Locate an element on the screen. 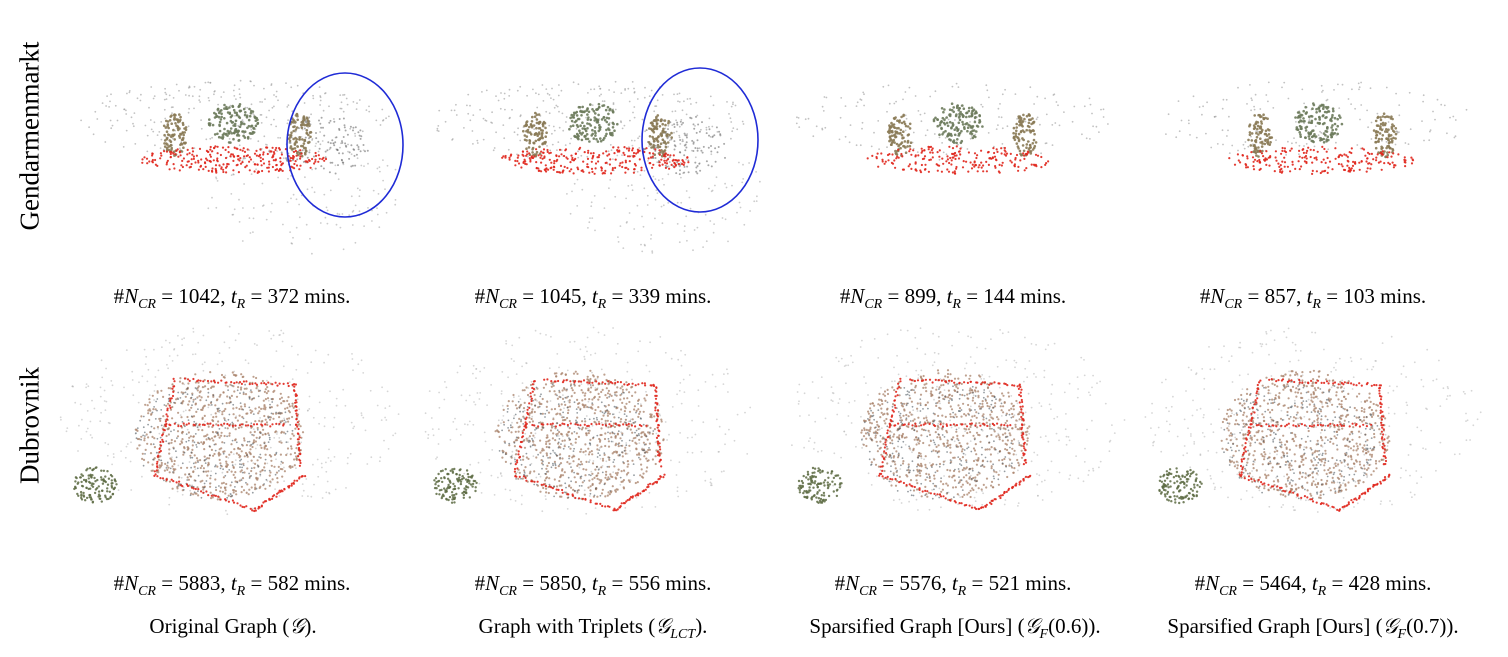 Image resolution: width=1508 pixels, height=657 pixels. caption-sparsified-07: Sparsified Graph [Ours] (𝒢F(0.7)). is located at coordinates (1313, 628).